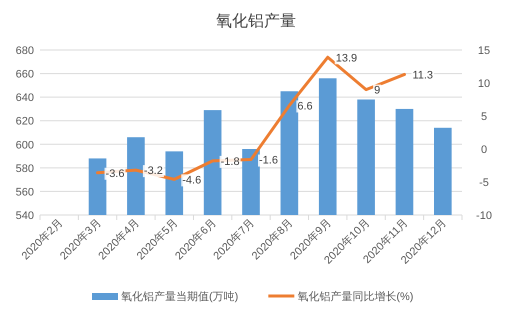 This screenshot has height=319, width=512. Describe the element at coordinates (230, 162) in the screenshot. I see `data-label: -1.8` at that location.